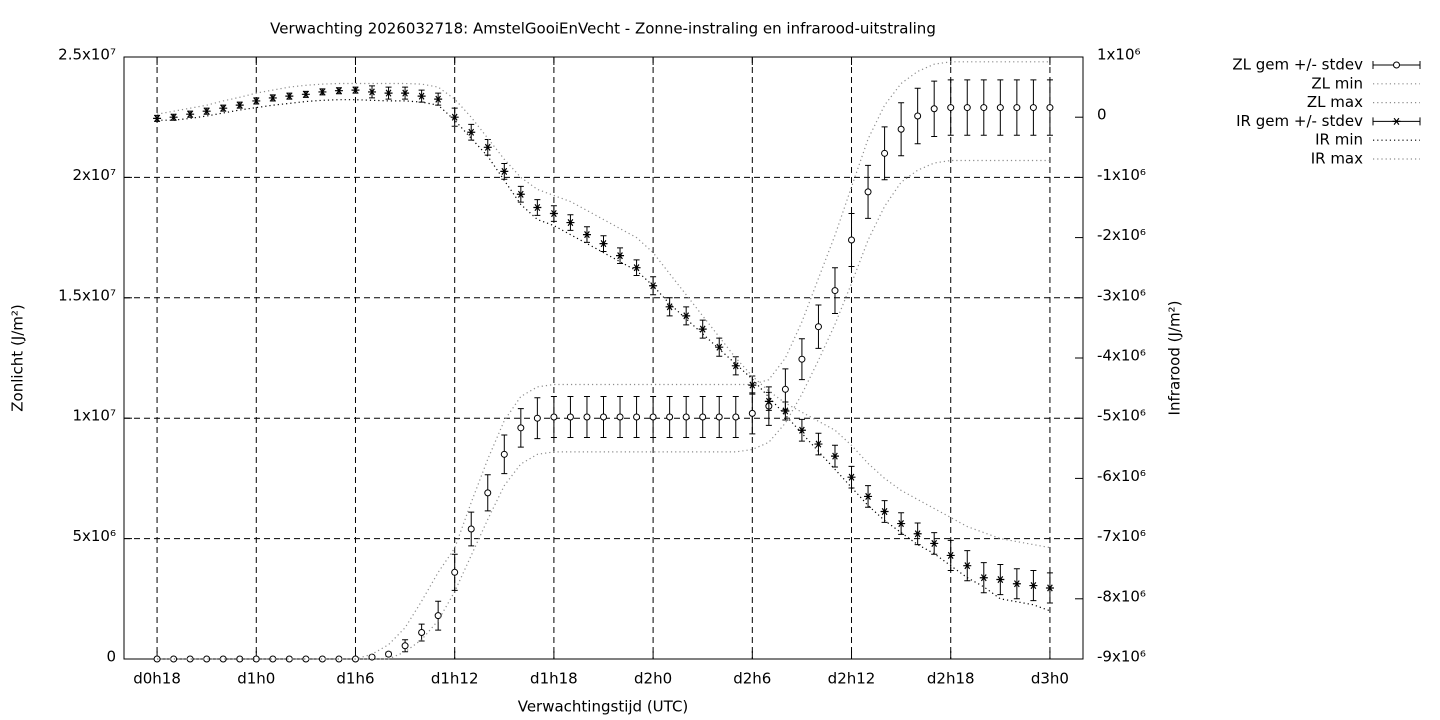 The height and width of the screenshot is (720, 1440). Describe the element at coordinates (87, 295) in the screenshot. I see `y-tick-label: 1.5x10⁷` at that location.